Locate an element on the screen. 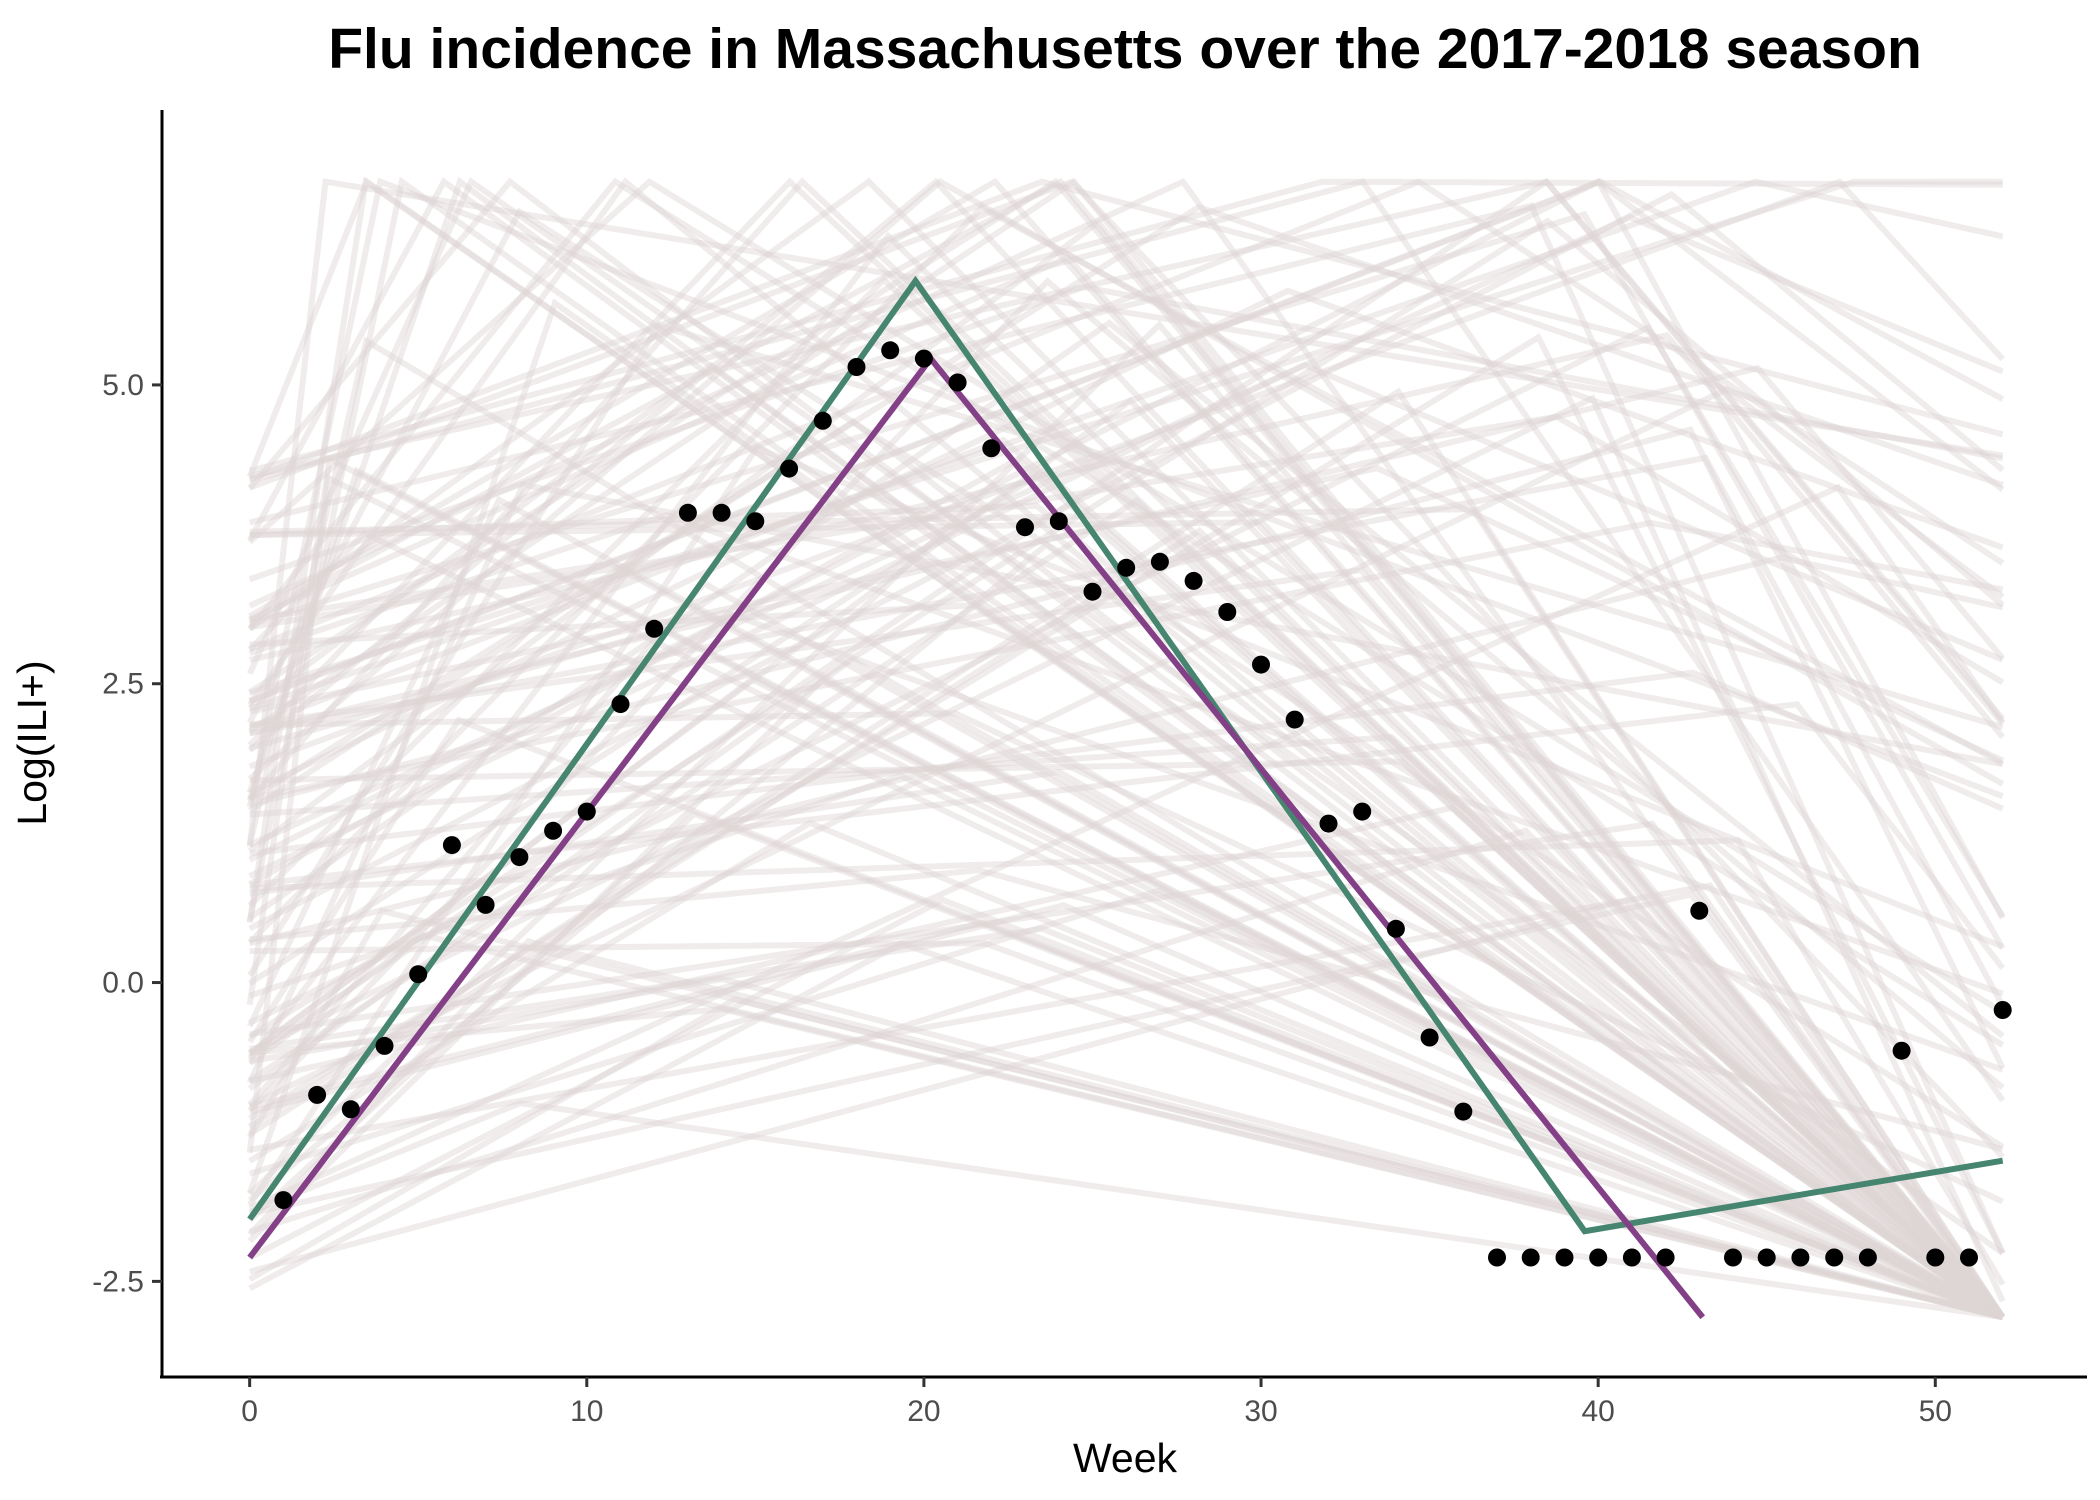 The height and width of the screenshot is (1500, 2100). y-axis-title: Log(ILI+) is located at coordinates (32, 742).